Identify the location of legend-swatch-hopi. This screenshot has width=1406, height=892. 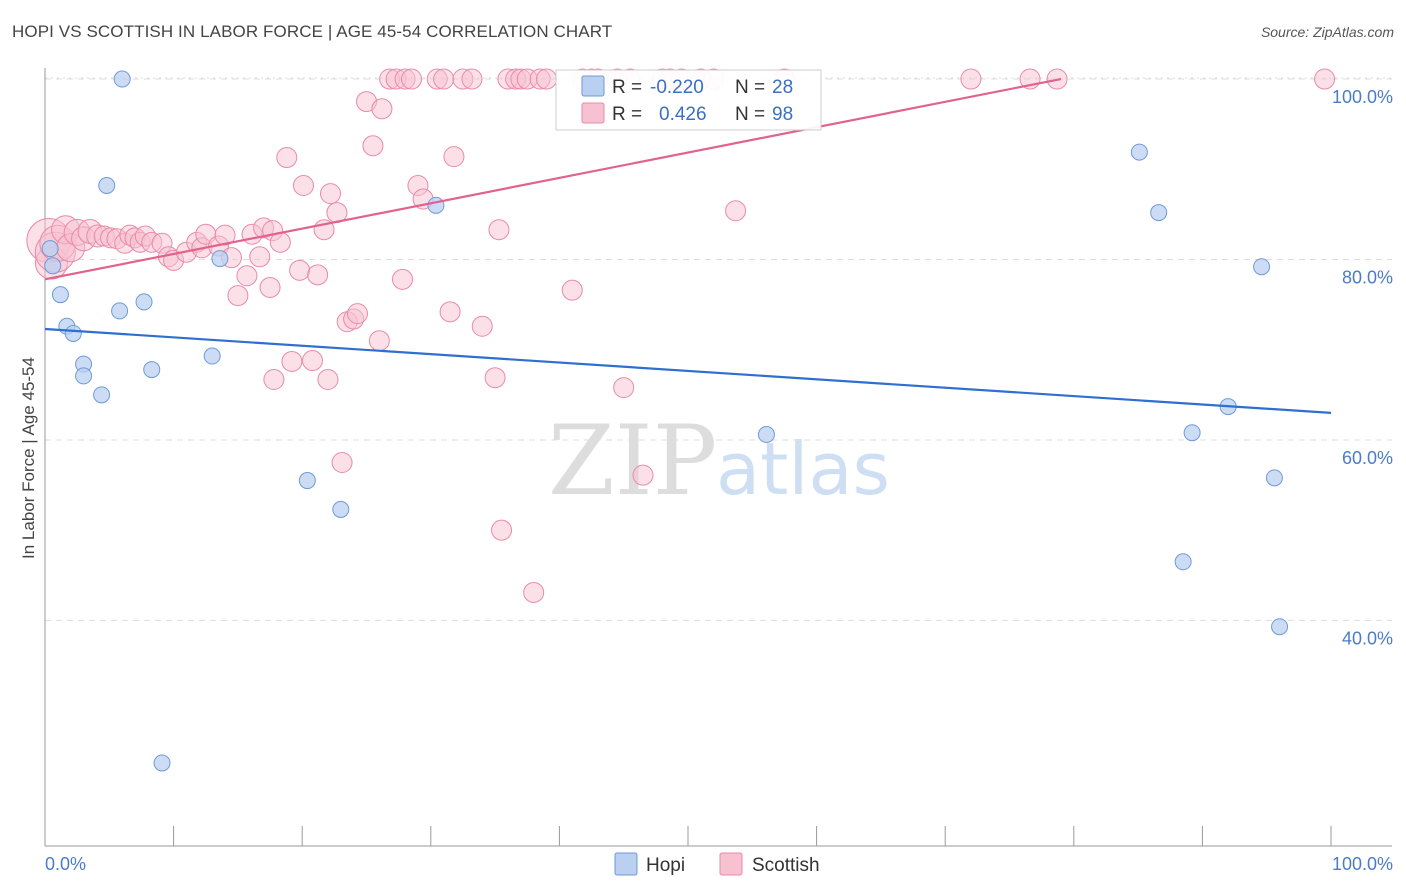
(593, 86).